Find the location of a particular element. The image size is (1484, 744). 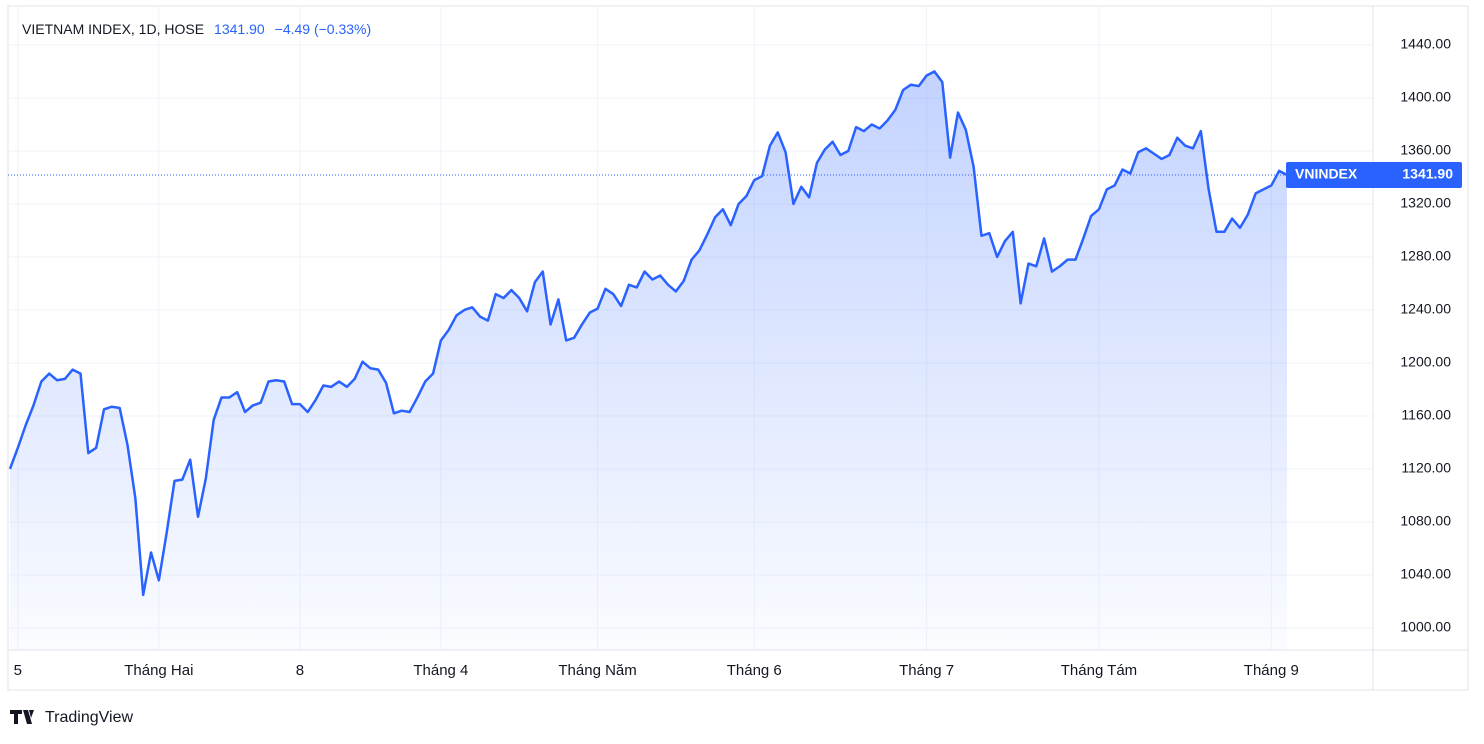

y-tick-label: 1400.00 is located at coordinates (1425, 97).